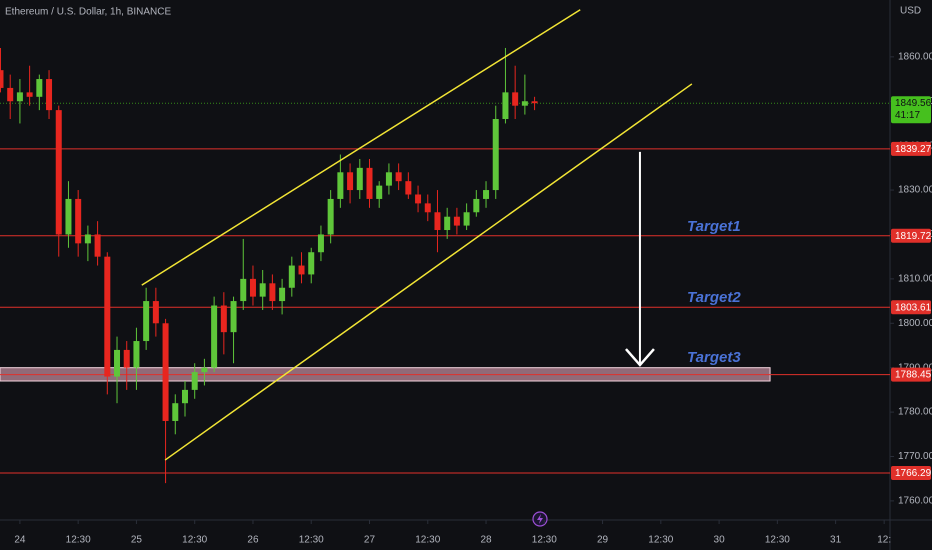 The image size is (932, 550). What do you see at coordinates (720, 540) in the screenshot?
I see `x-tick-label: 30` at bounding box center [720, 540].